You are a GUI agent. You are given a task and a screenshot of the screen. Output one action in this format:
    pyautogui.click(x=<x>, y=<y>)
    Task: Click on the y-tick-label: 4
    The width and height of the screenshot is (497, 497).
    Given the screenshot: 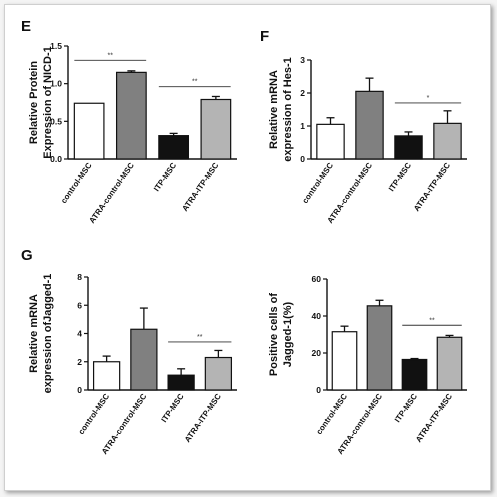 What is the action you would take?
    pyautogui.click(x=79, y=334)
    